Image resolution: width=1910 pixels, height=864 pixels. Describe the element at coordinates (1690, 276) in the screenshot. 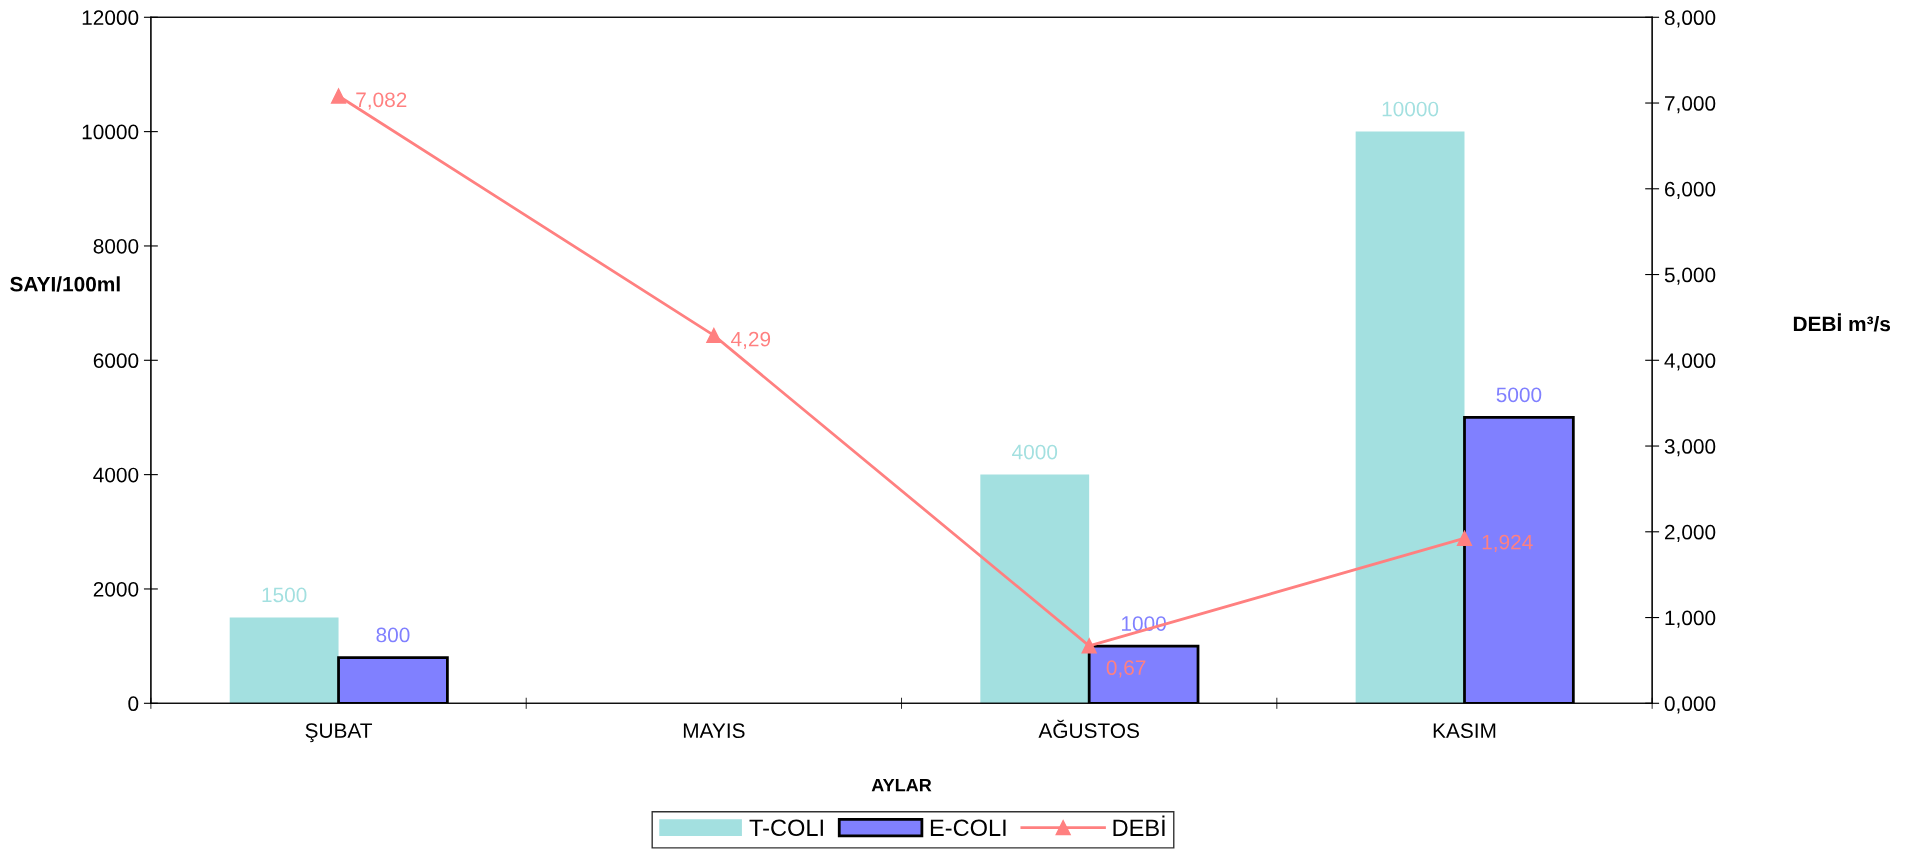

I see `y2-tick-label: 5,000` at that location.